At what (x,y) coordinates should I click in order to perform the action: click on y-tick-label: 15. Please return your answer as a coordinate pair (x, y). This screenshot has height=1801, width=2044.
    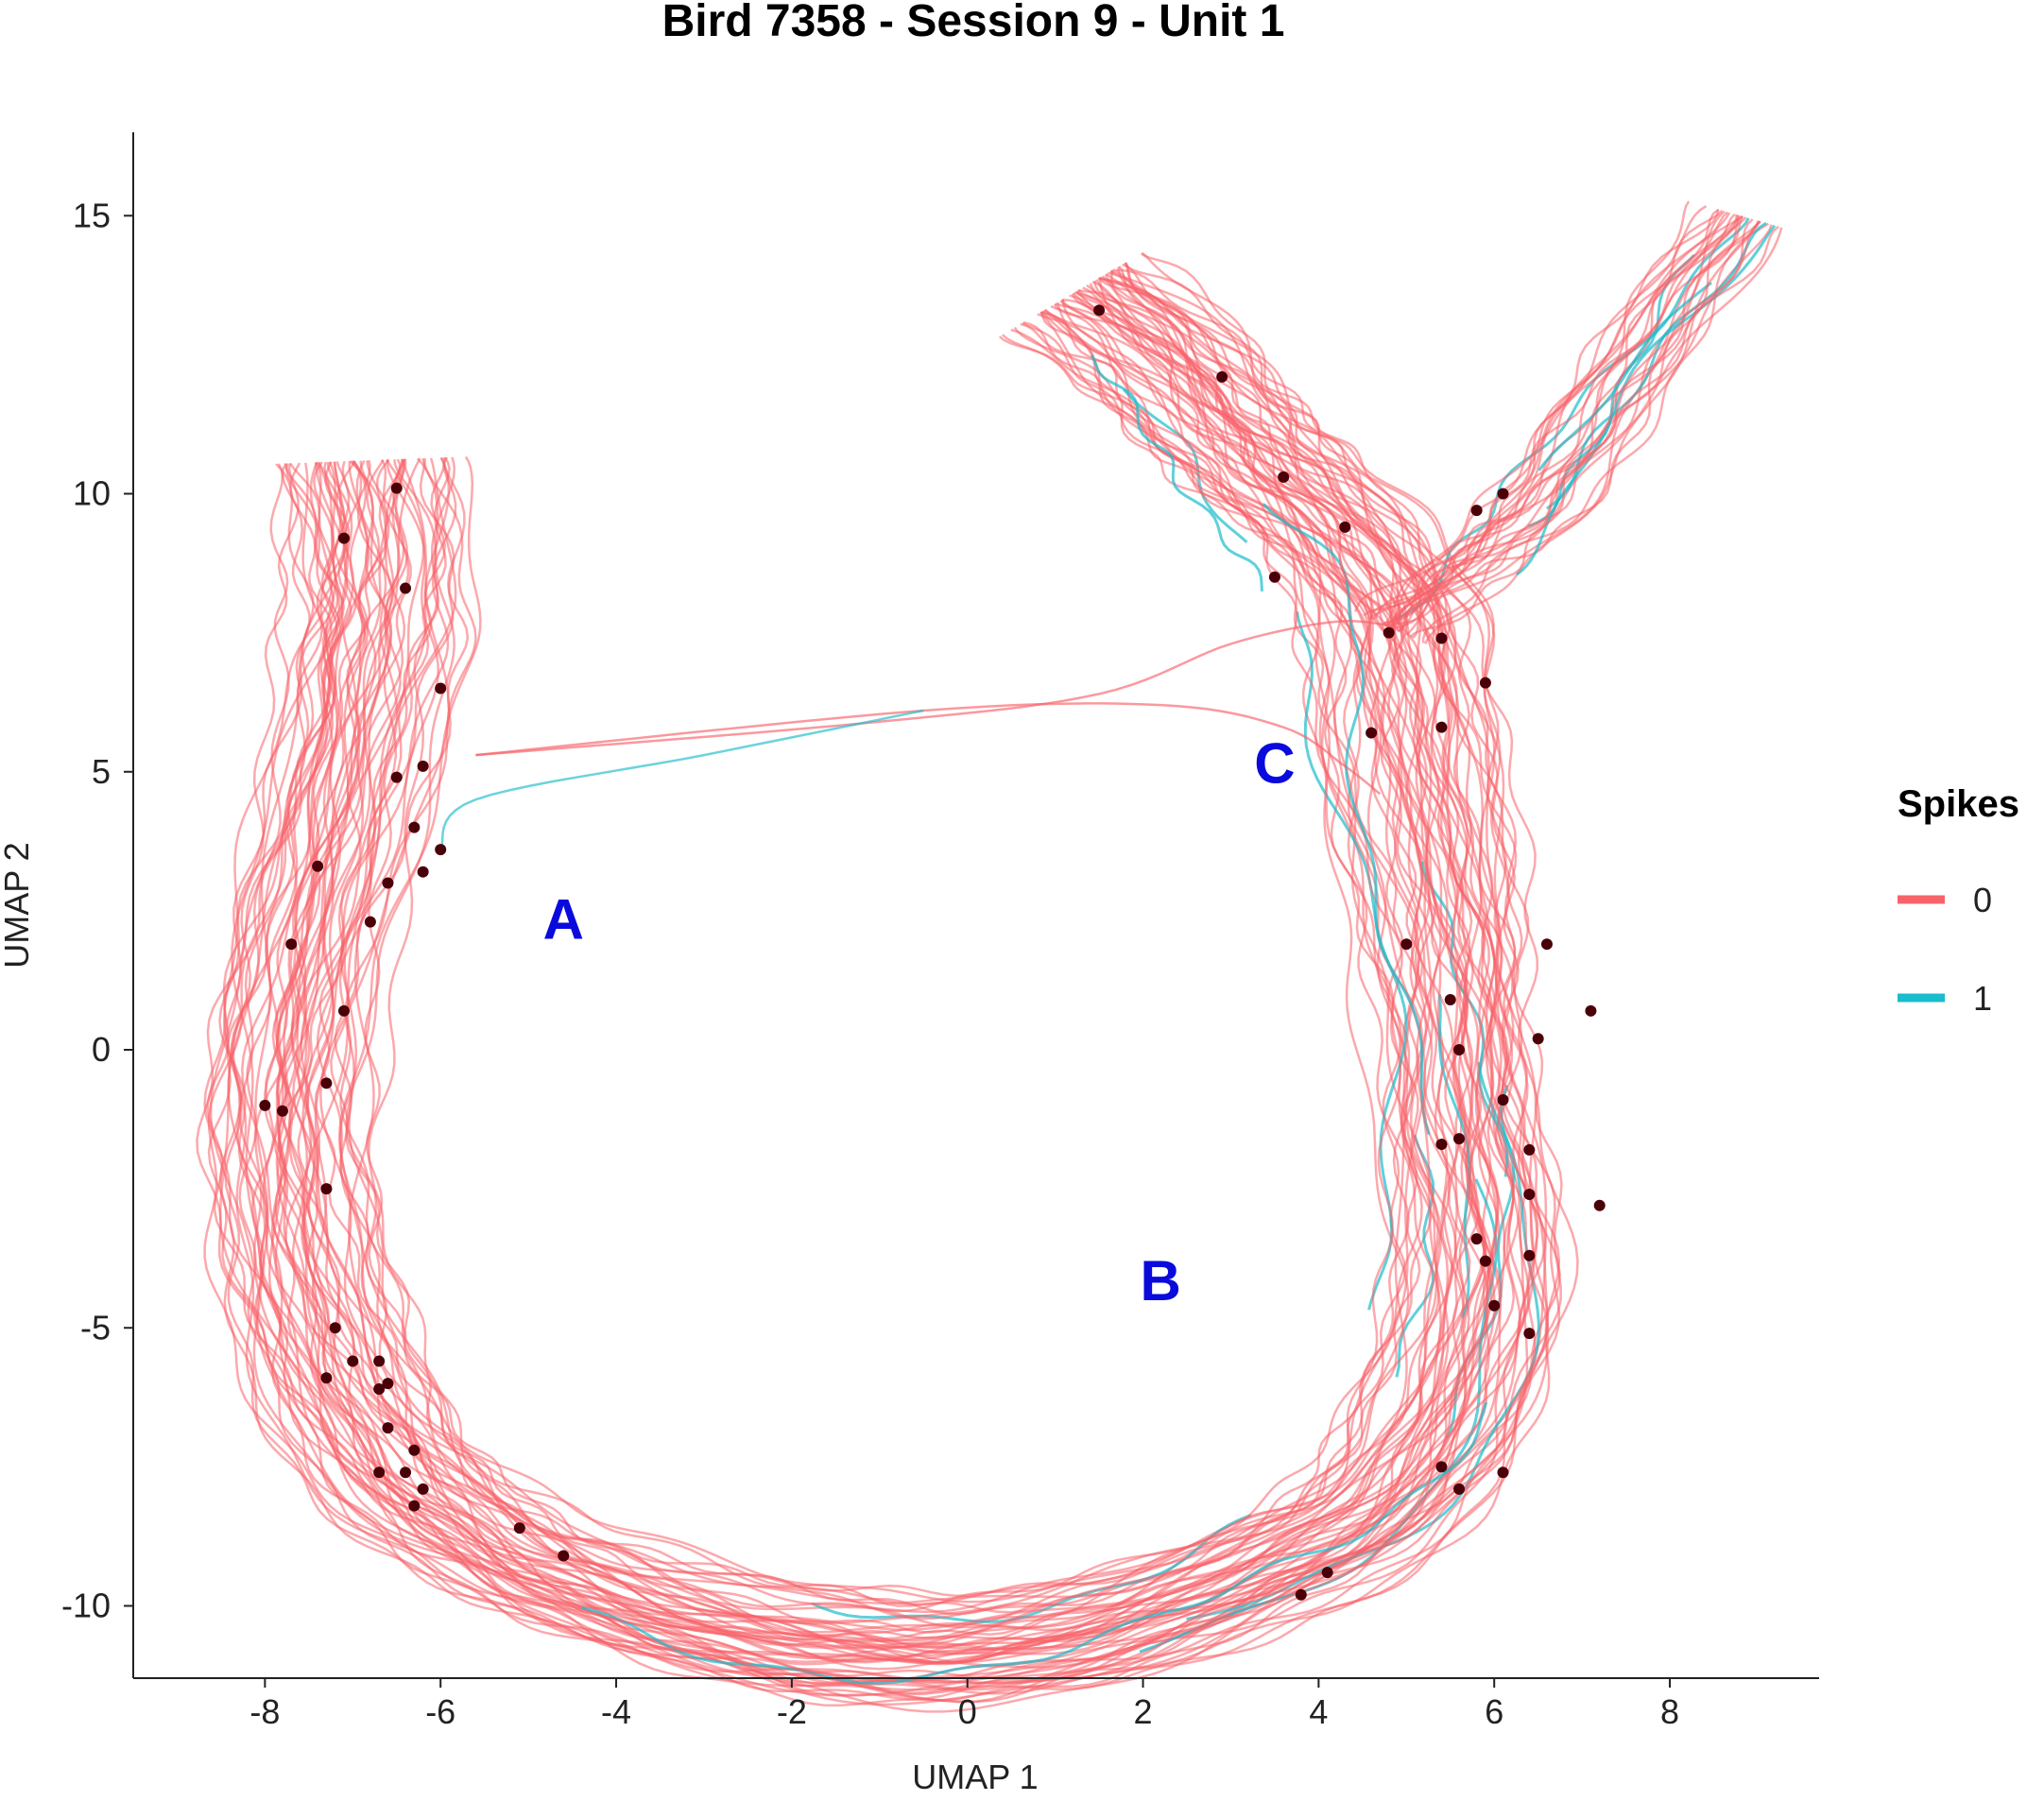
    Looking at the image, I should click on (92, 215).